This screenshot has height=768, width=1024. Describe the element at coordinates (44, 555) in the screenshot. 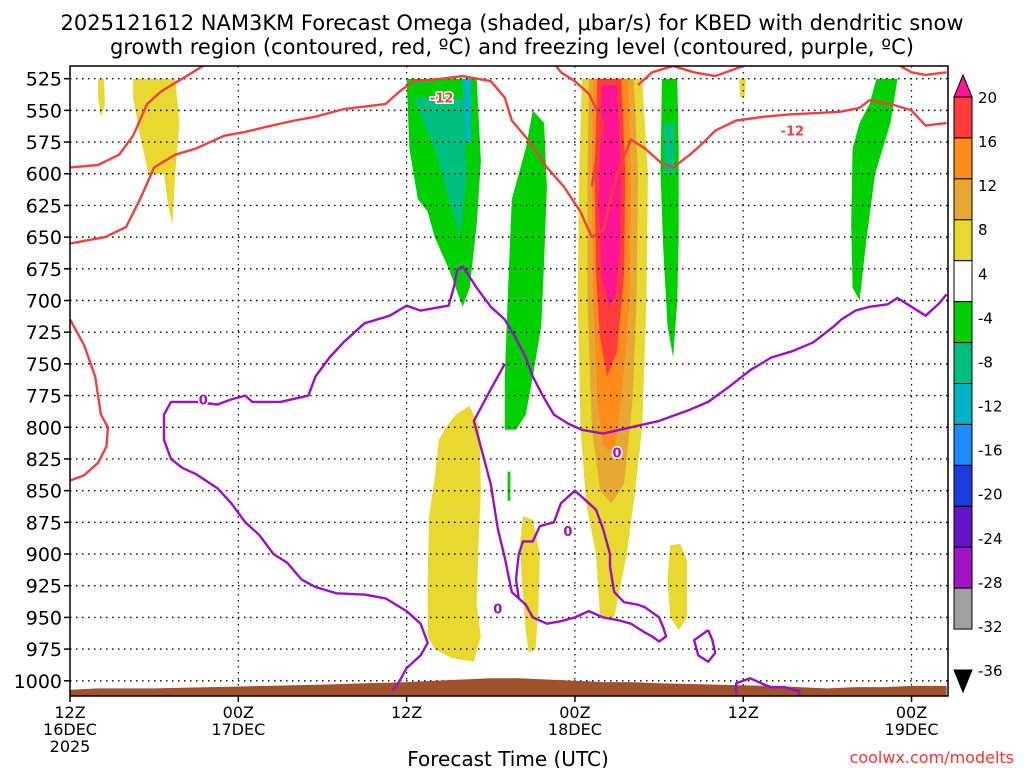

I see `y-tick-label: 900` at that location.